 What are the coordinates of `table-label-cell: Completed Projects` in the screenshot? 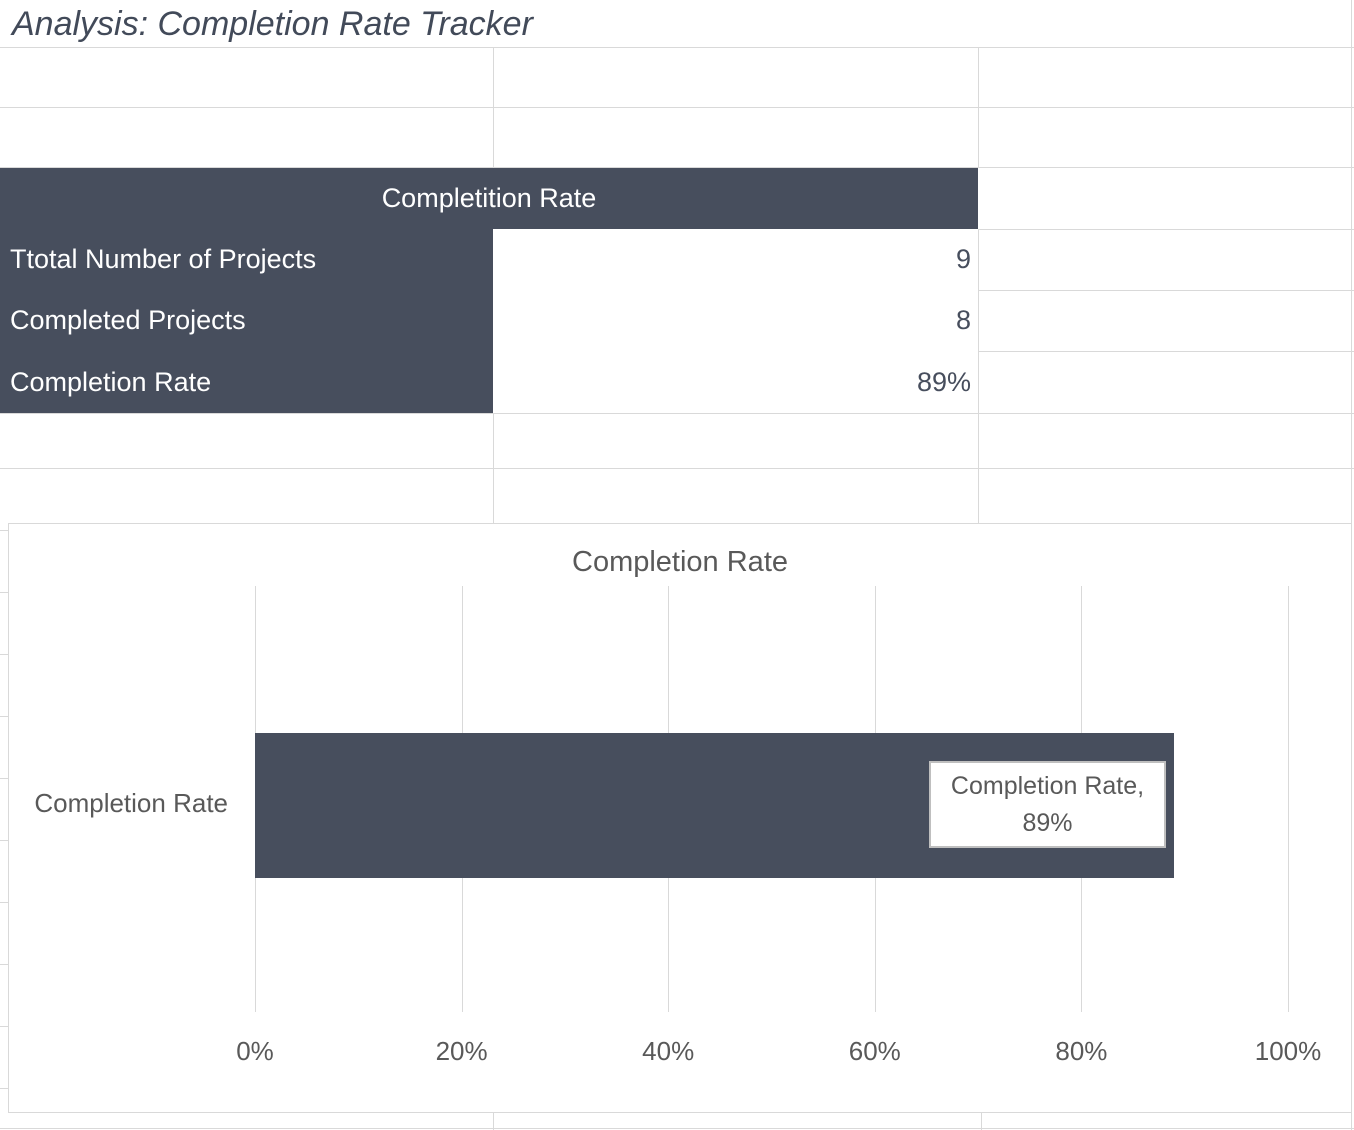 It's located at (246, 320).